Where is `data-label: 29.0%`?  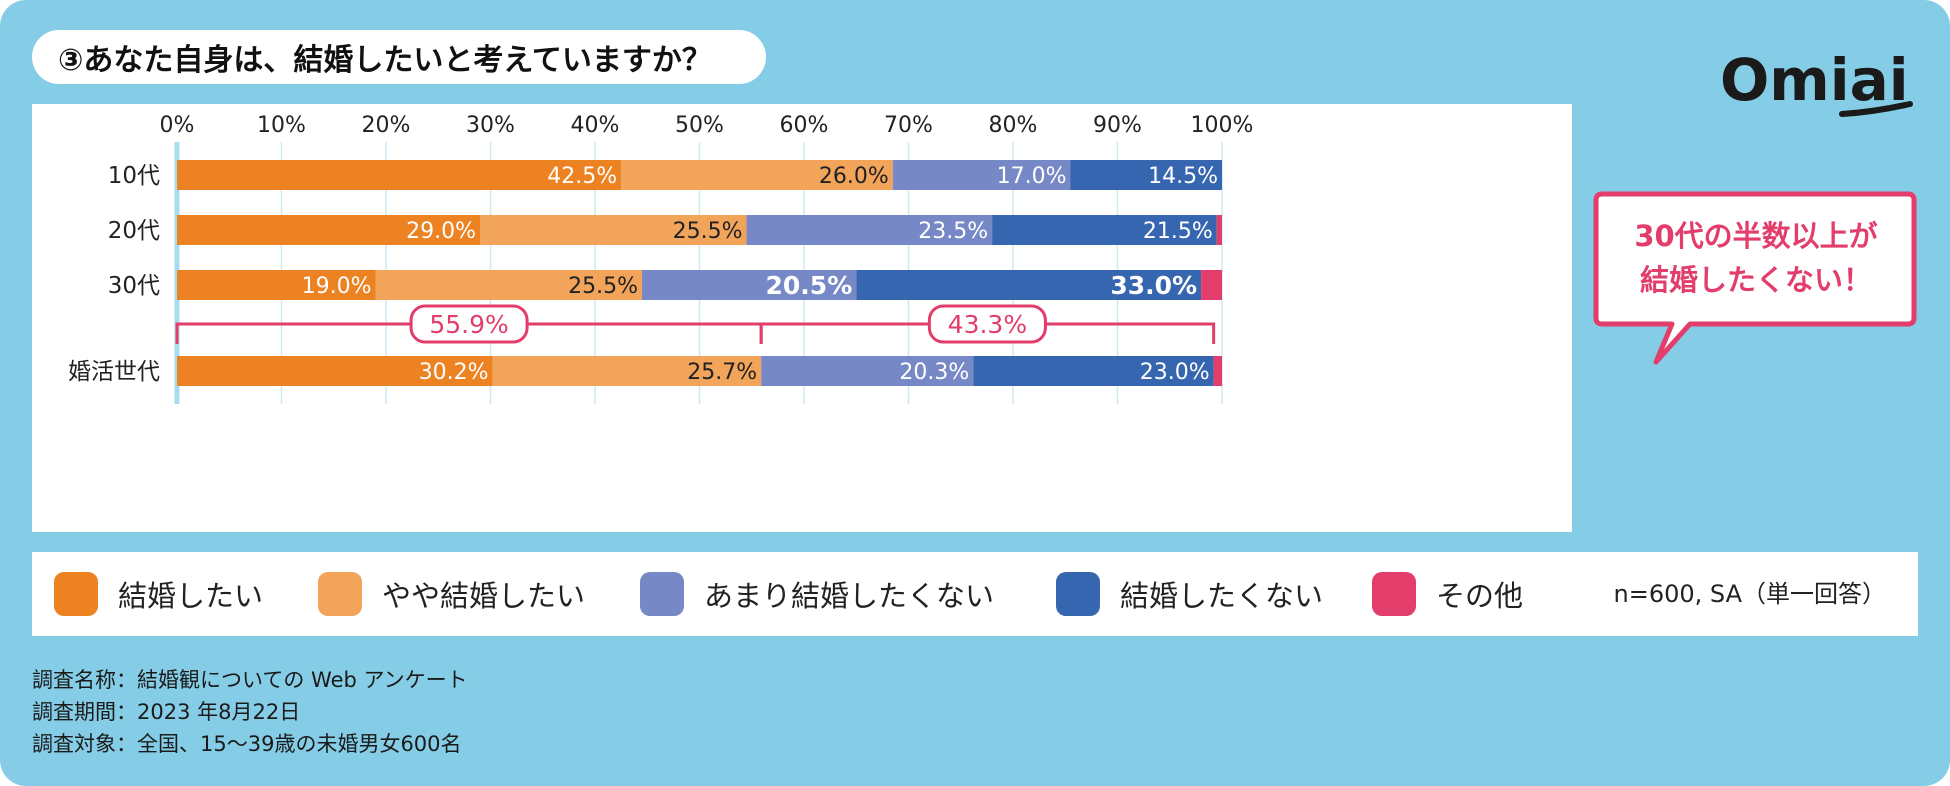 data-label: 29.0% is located at coordinates (441, 231).